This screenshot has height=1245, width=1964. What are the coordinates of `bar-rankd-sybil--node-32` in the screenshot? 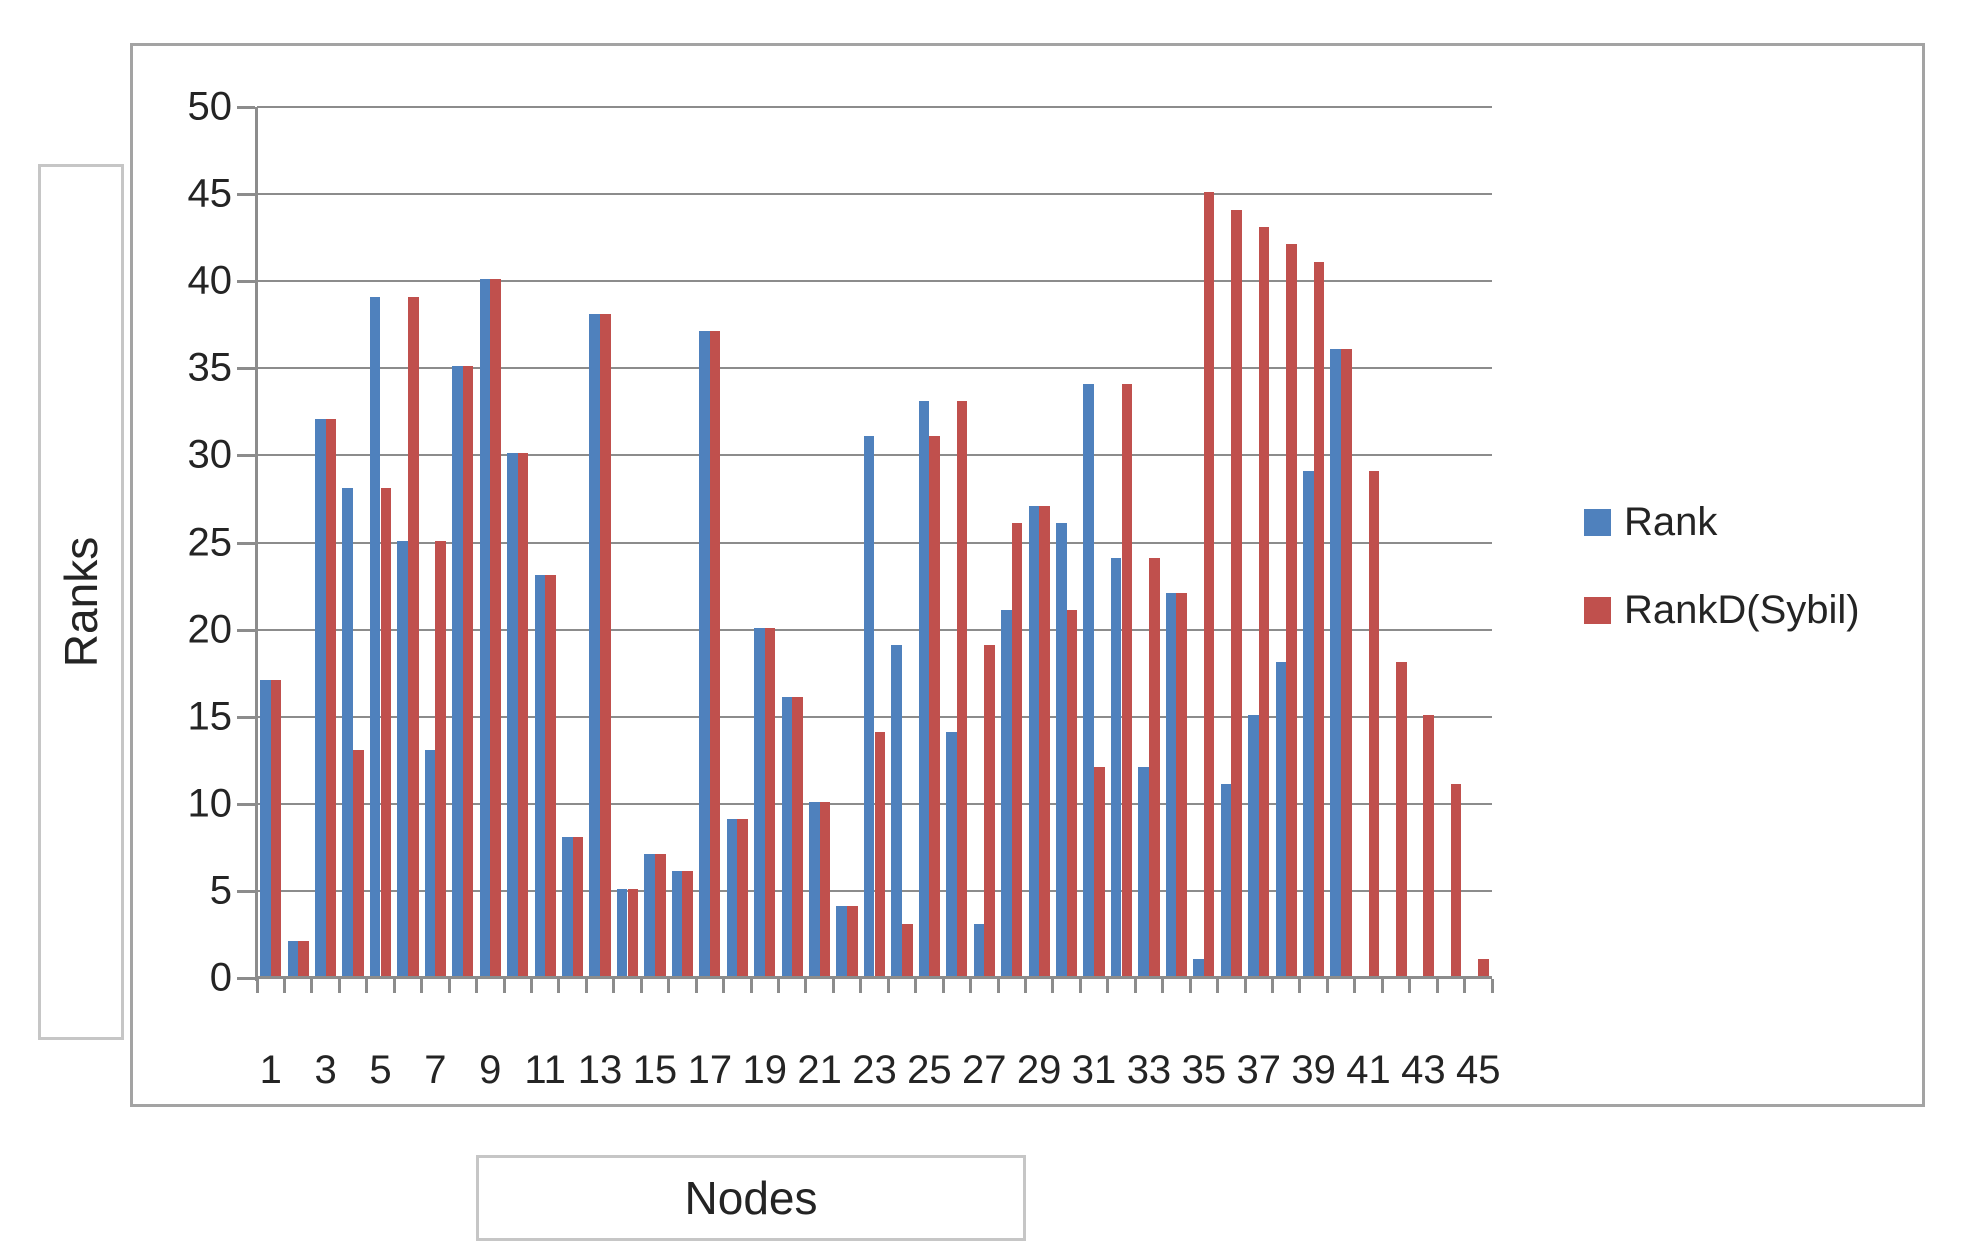 It's located at (1127, 679).